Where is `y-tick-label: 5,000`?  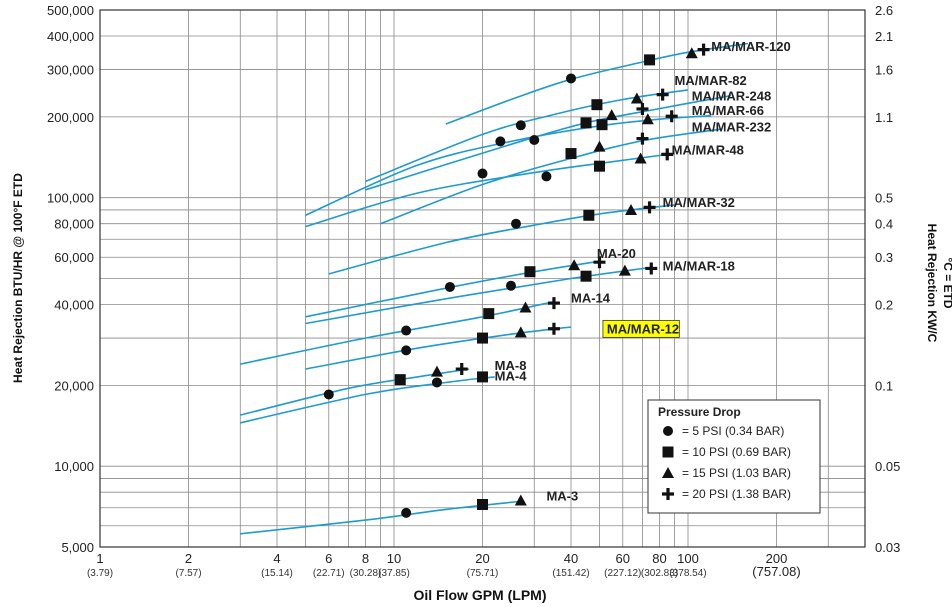
y-tick-label: 5,000 is located at coordinates (77, 547).